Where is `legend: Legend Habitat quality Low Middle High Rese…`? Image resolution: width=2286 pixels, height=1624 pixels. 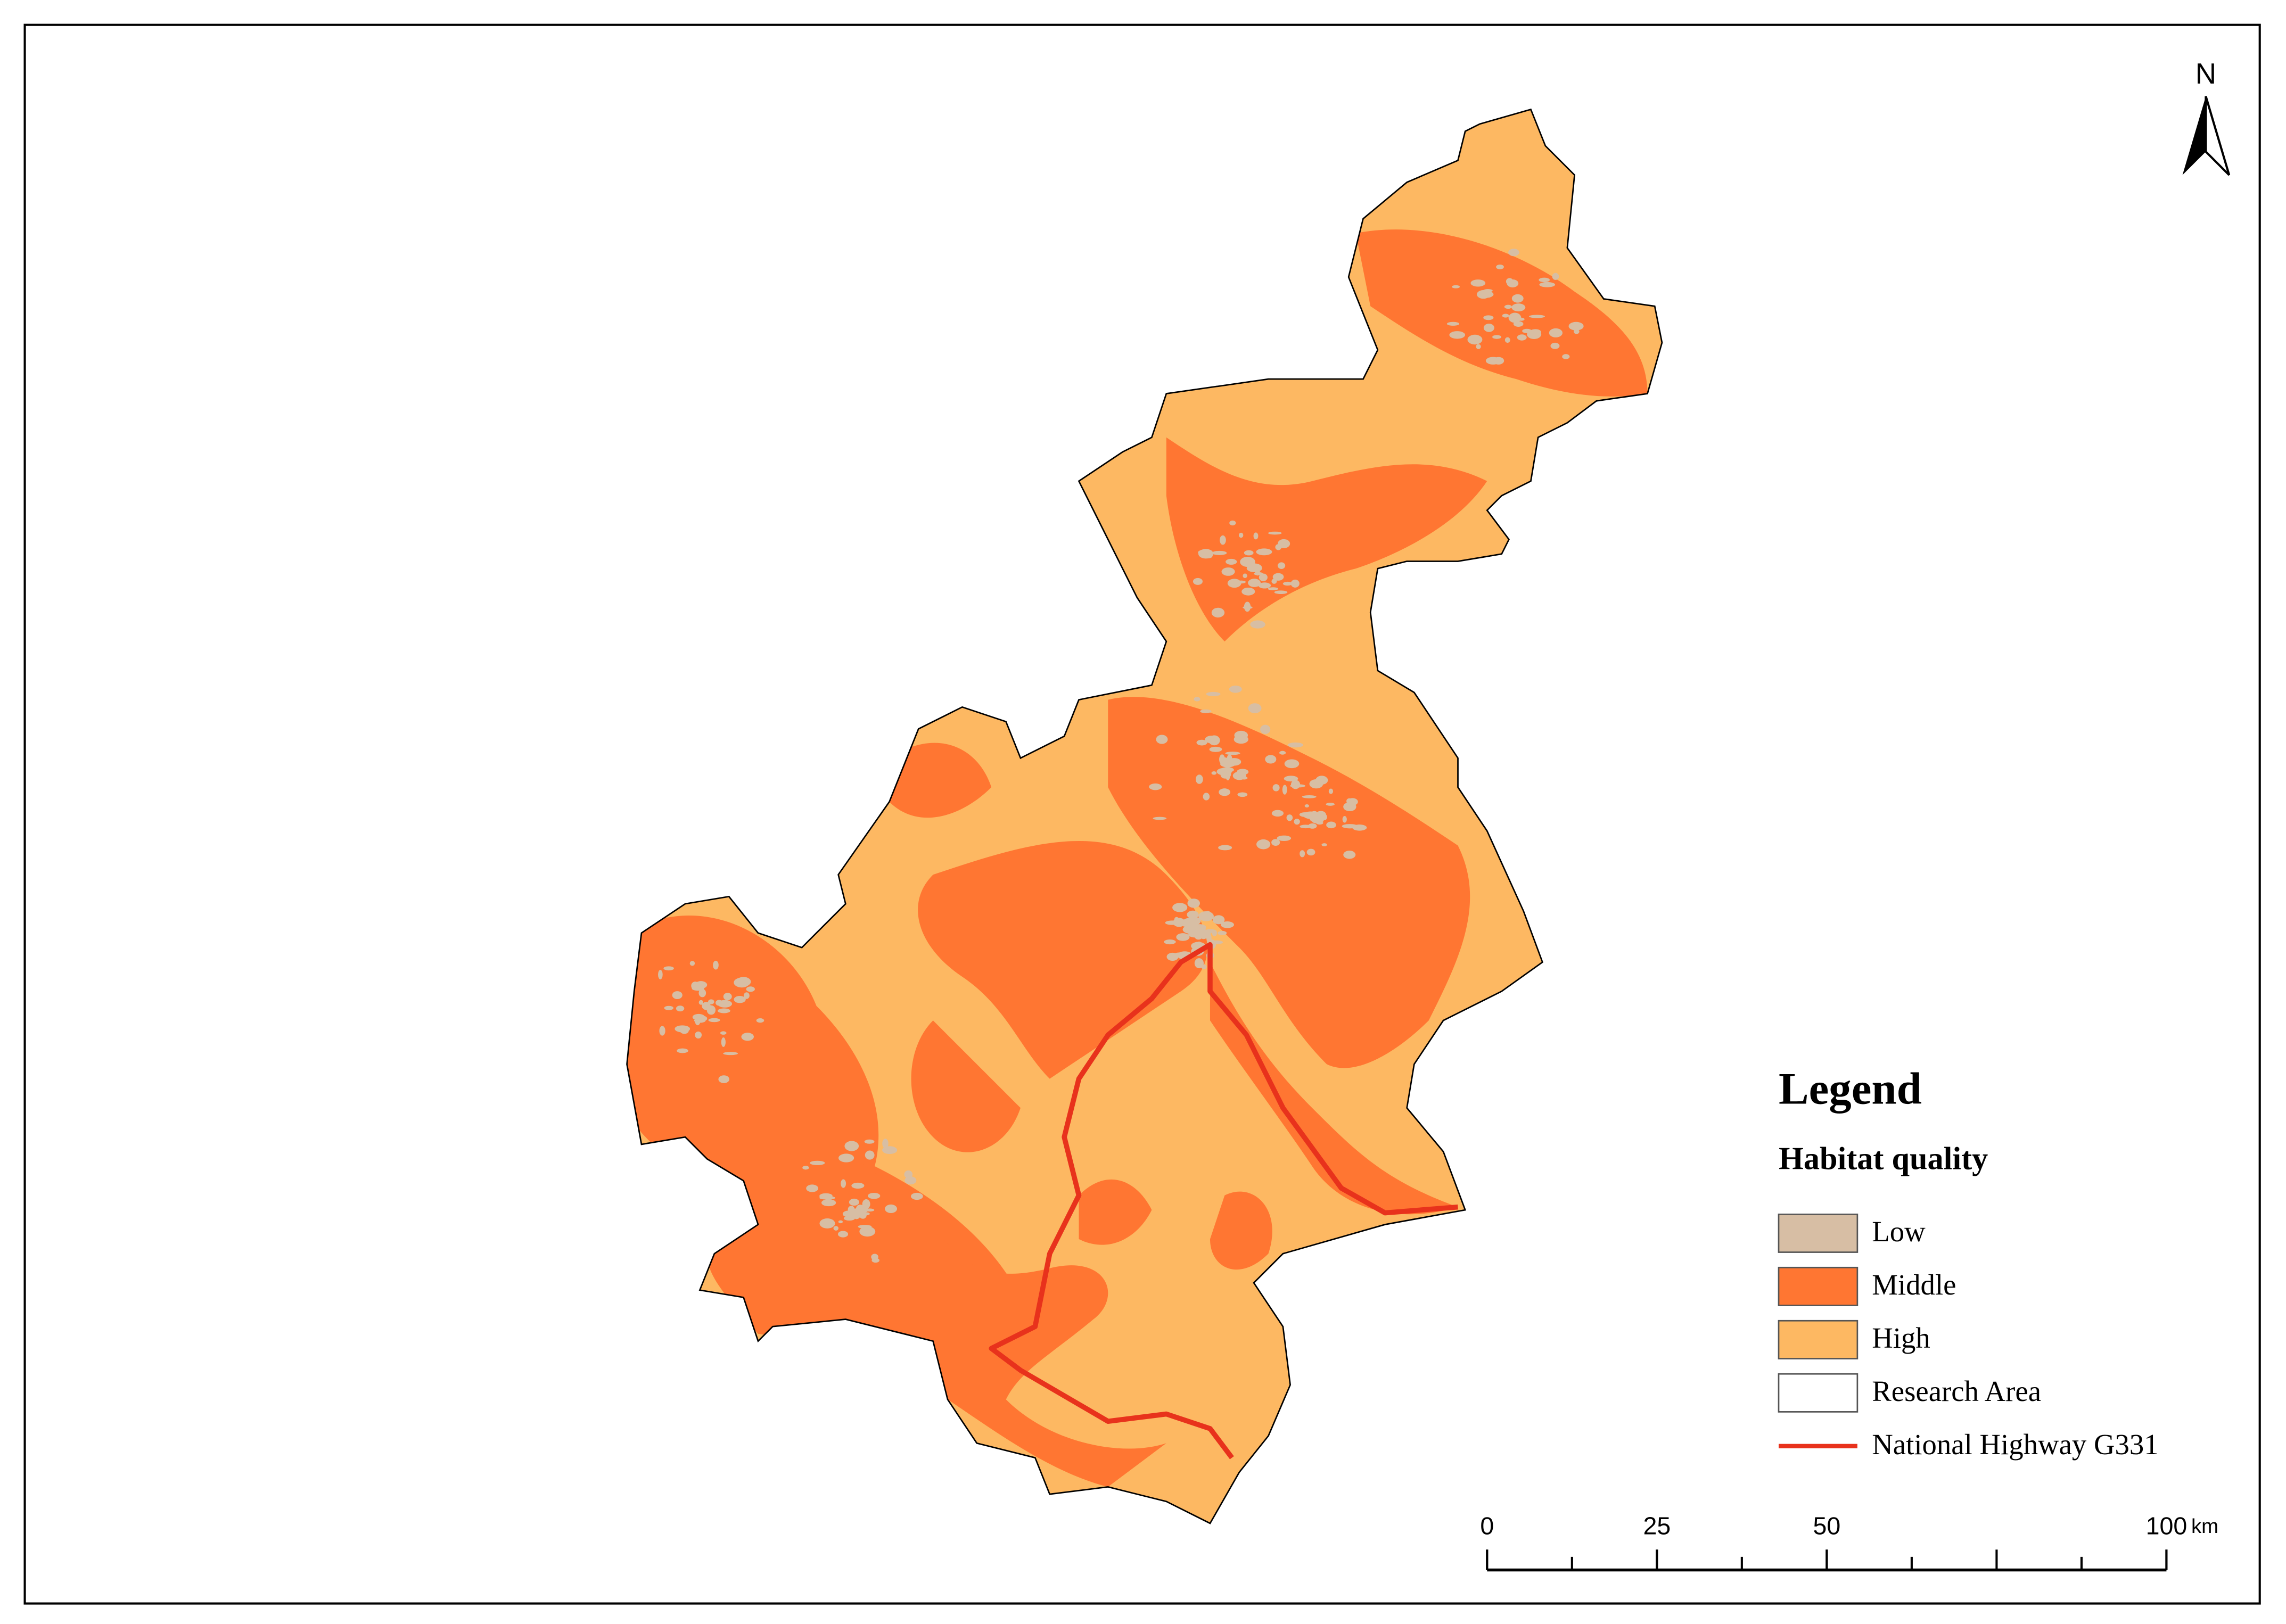
legend: Legend Habitat quality Low Middle High Rese… is located at coordinates (1968, 1262).